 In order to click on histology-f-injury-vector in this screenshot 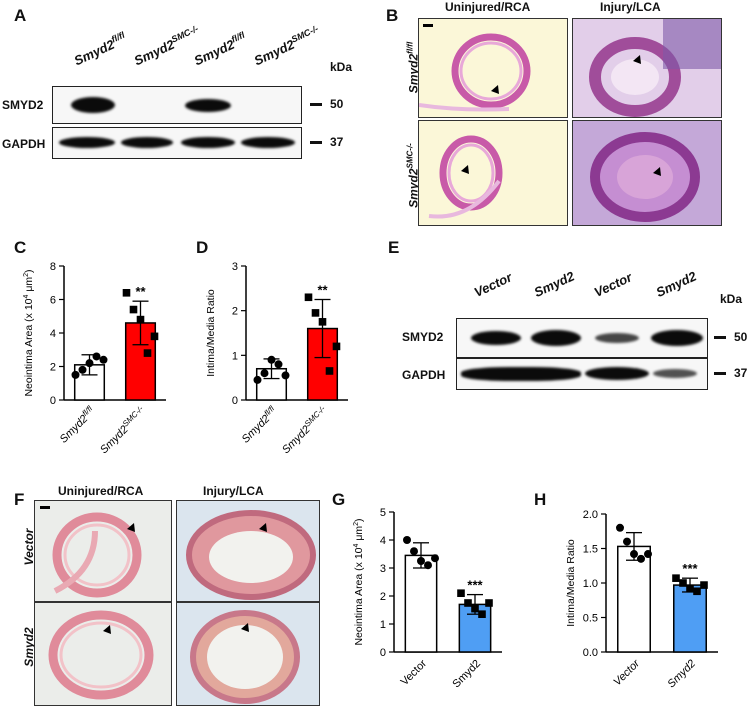, I will do `click(248, 551)`.